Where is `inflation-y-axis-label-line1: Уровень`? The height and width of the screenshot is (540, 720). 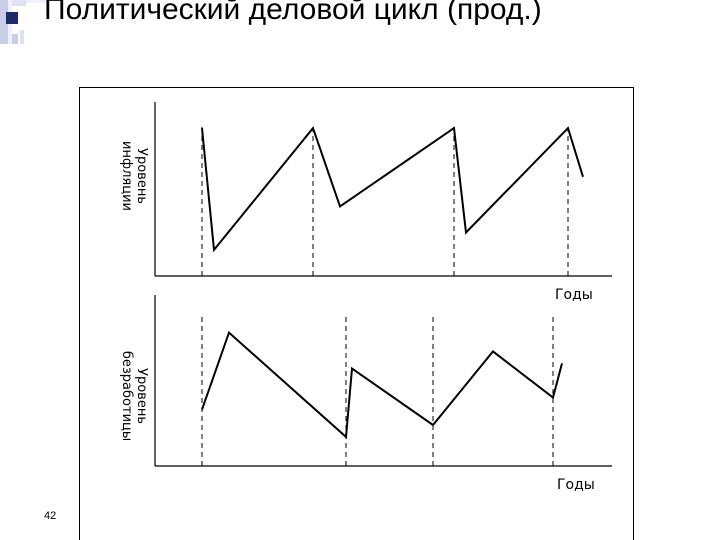
inflation-y-axis-label-line1: Уровень is located at coordinates (141, 176).